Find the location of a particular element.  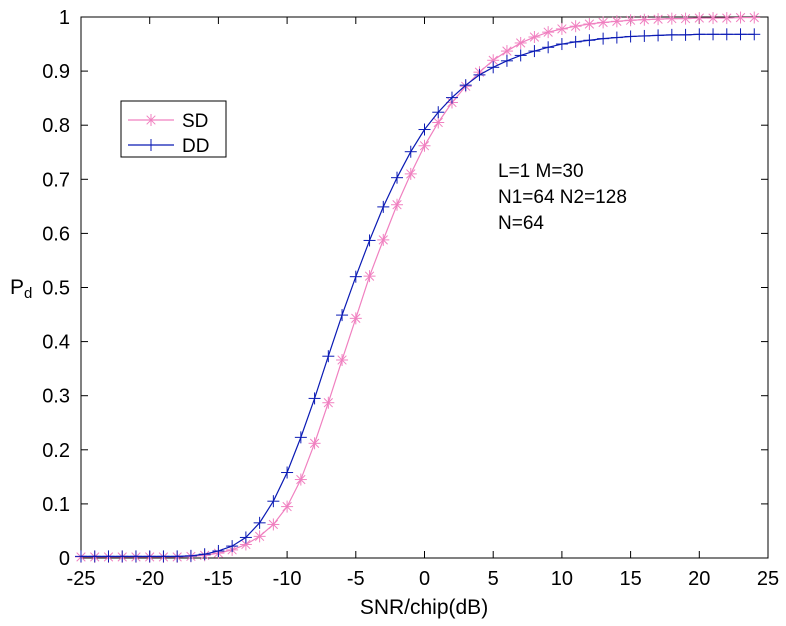

y-axis-label: Pd is located at coordinates (21, 289).